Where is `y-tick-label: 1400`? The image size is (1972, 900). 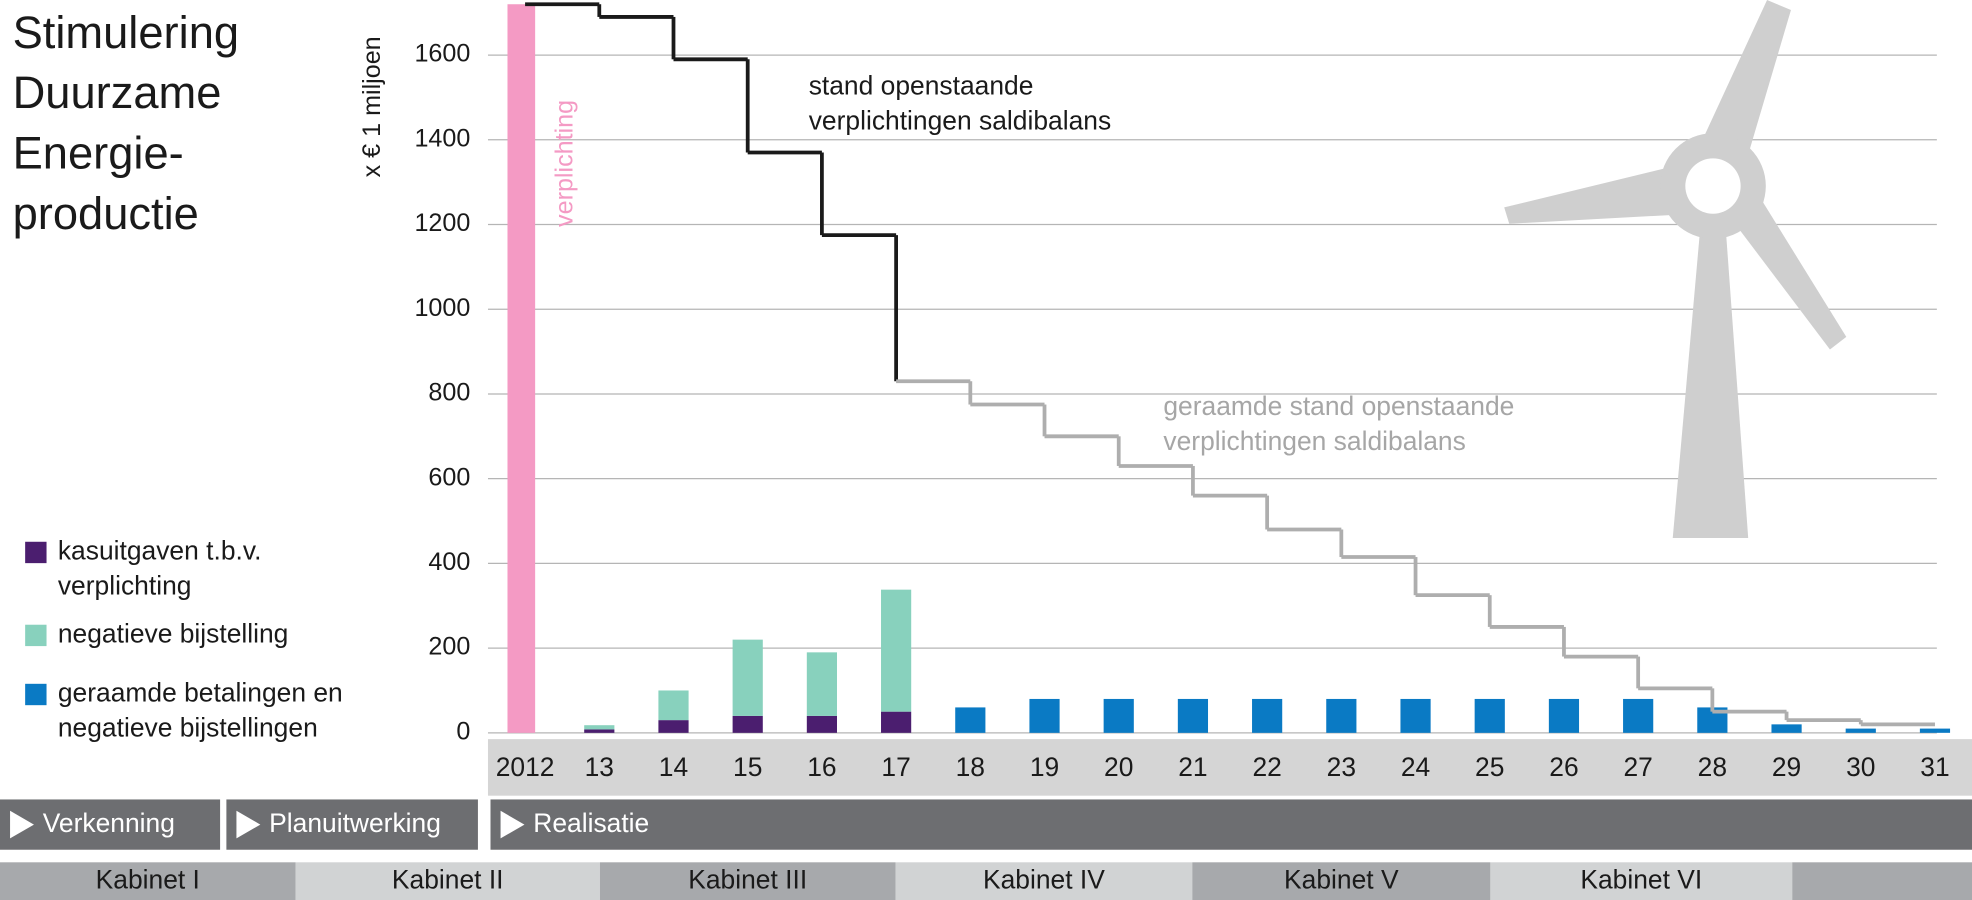 y-tick-label: 1400 is located at coordinates (442, 138).